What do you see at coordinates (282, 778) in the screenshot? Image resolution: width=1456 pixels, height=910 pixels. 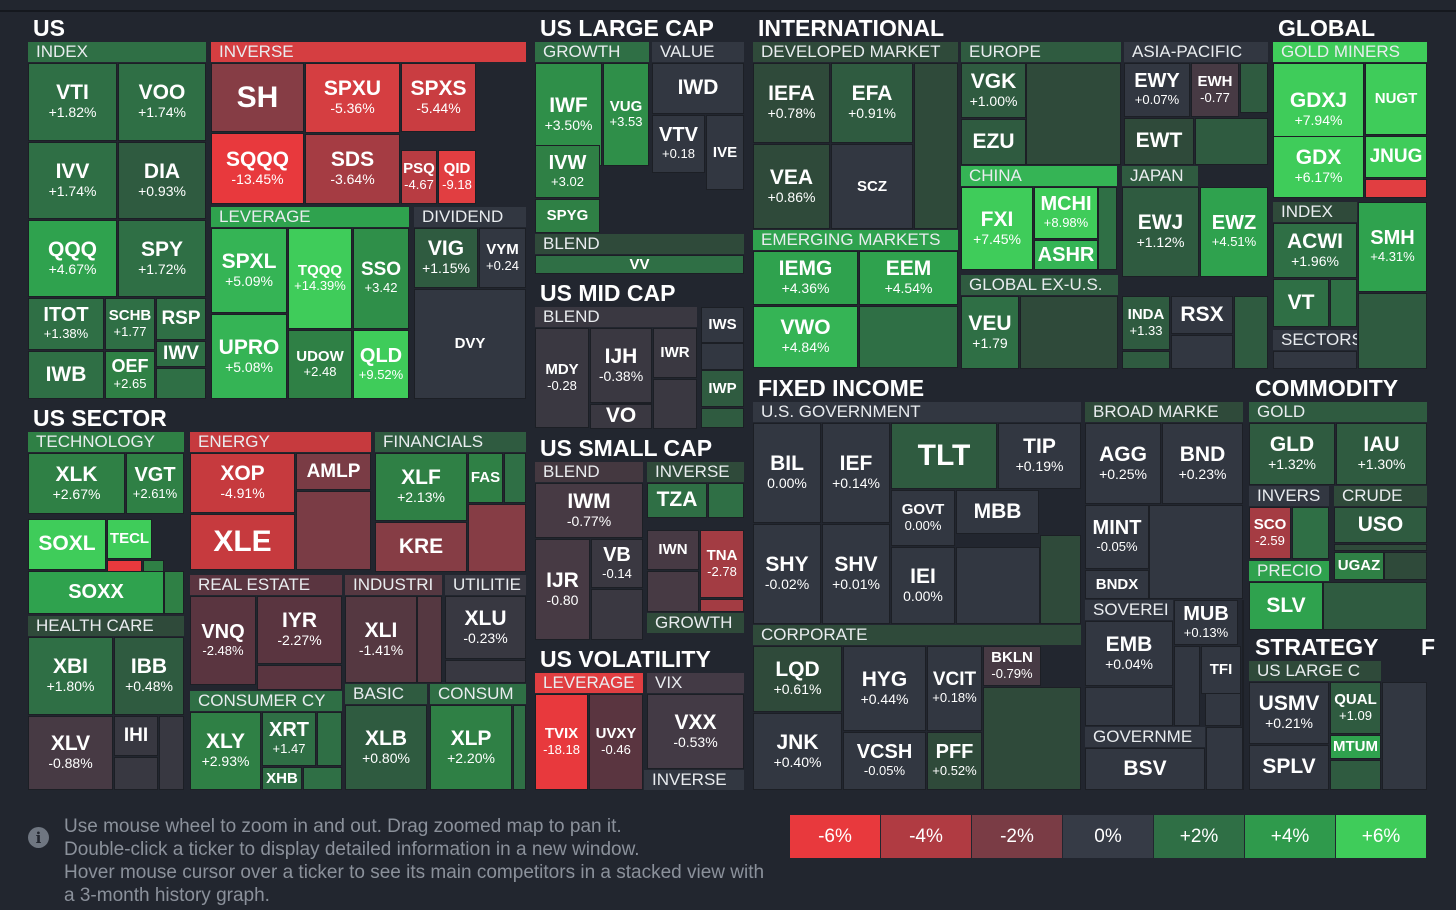 I see `ticker-tile-xhb: XHB` at bounding box center [282, 778].